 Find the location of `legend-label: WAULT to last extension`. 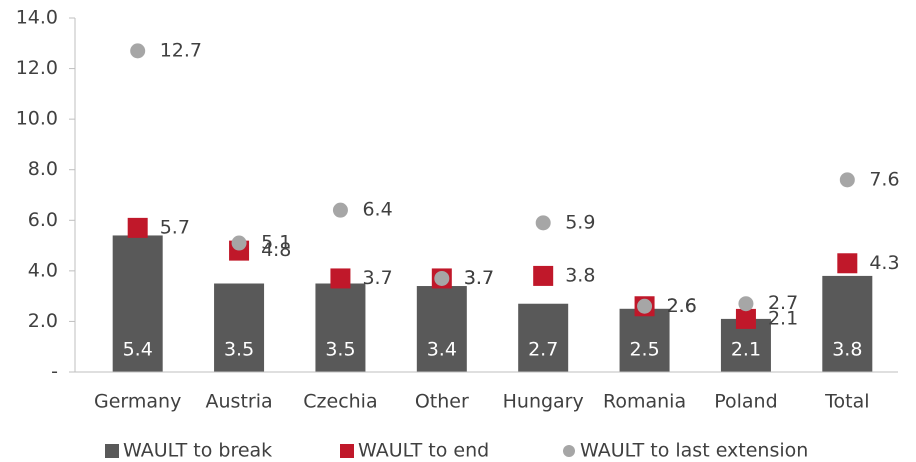

legend-label: WAULT to last extension is located at coordinates (694, 451).